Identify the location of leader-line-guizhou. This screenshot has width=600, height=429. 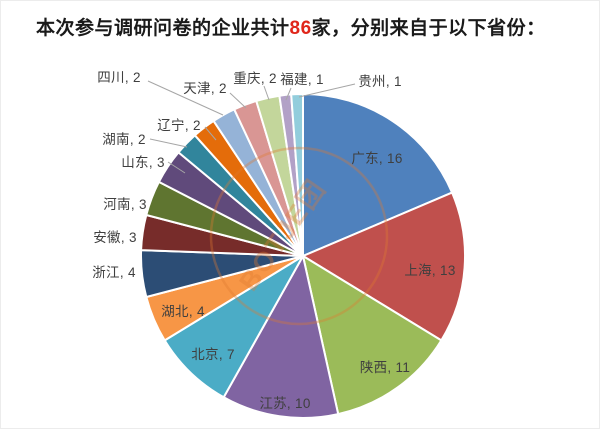
(327, 90).